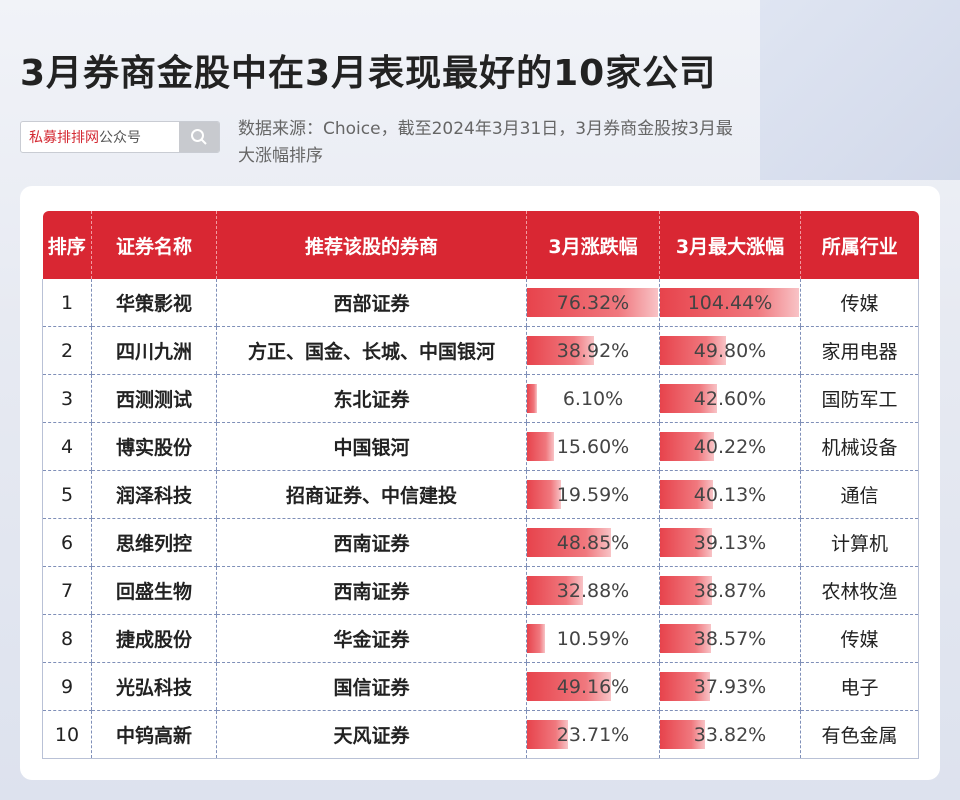 This screenshot has height=800, width=960. What do you see at coordinates (67, 686) in the screenshot?
I see `rank-cell: 9` at bounding box center [67, 686].